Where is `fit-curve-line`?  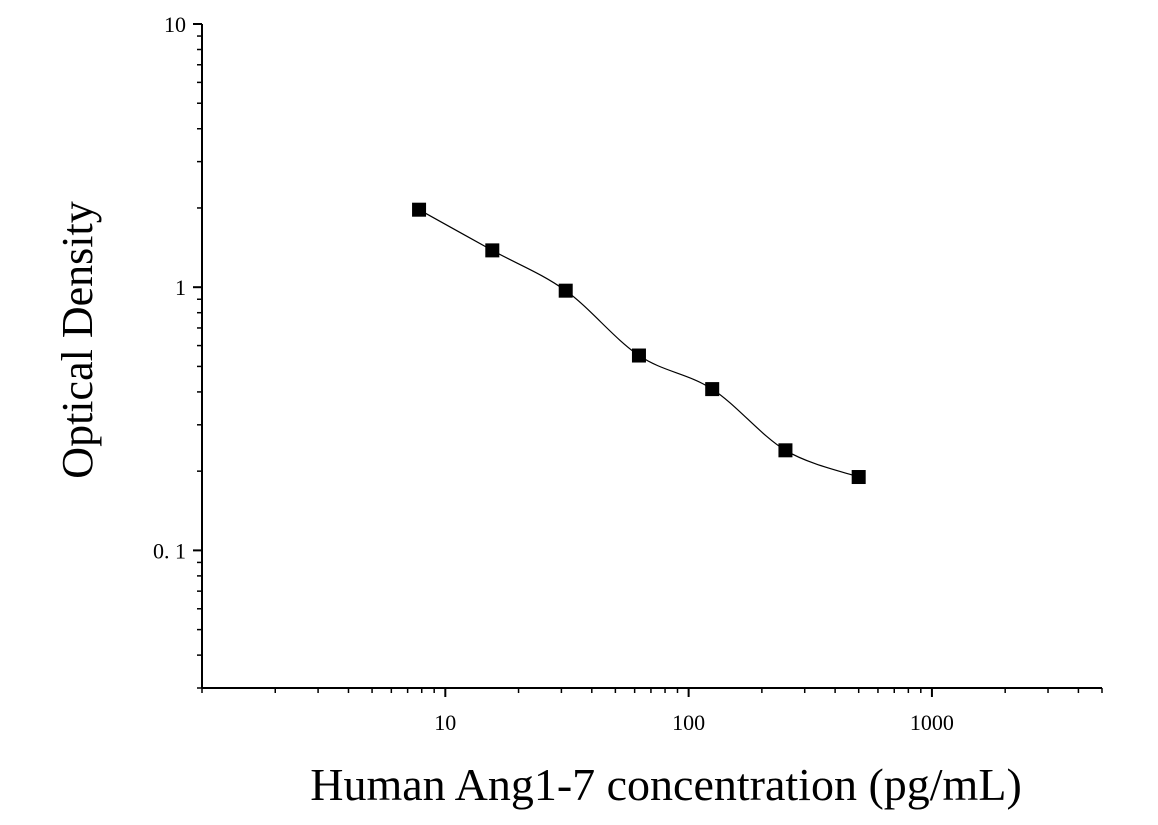
fit-curve-line is located at coordinates (638, 343).